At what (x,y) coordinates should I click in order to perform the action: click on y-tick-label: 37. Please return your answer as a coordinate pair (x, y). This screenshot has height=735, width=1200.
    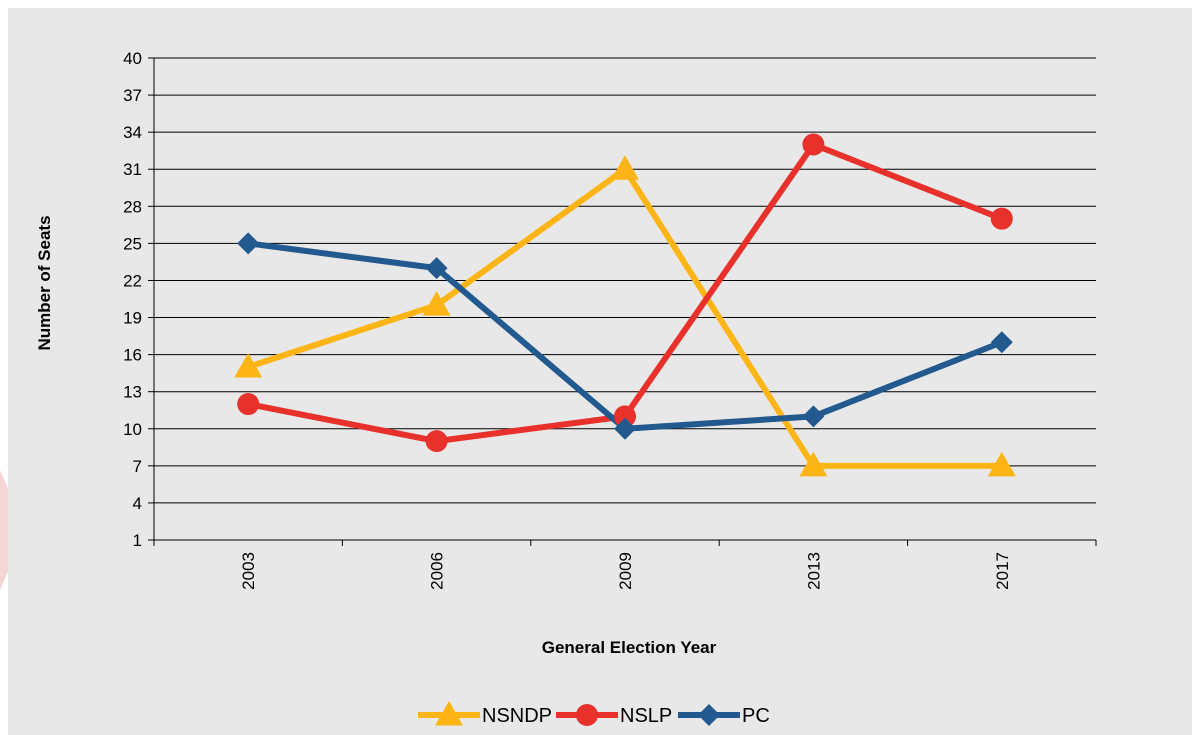
    Looking at the image, I should click on (132, 95).